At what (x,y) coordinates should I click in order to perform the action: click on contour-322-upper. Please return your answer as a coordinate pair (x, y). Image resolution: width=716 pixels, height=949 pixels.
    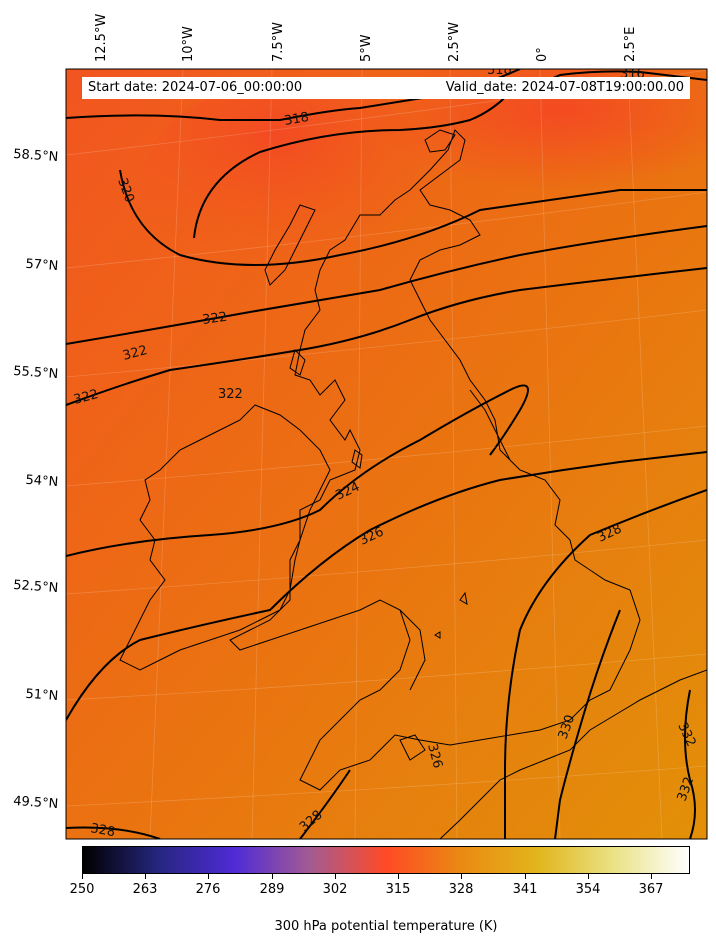
    Looking at the image, I should click on (386, 285).